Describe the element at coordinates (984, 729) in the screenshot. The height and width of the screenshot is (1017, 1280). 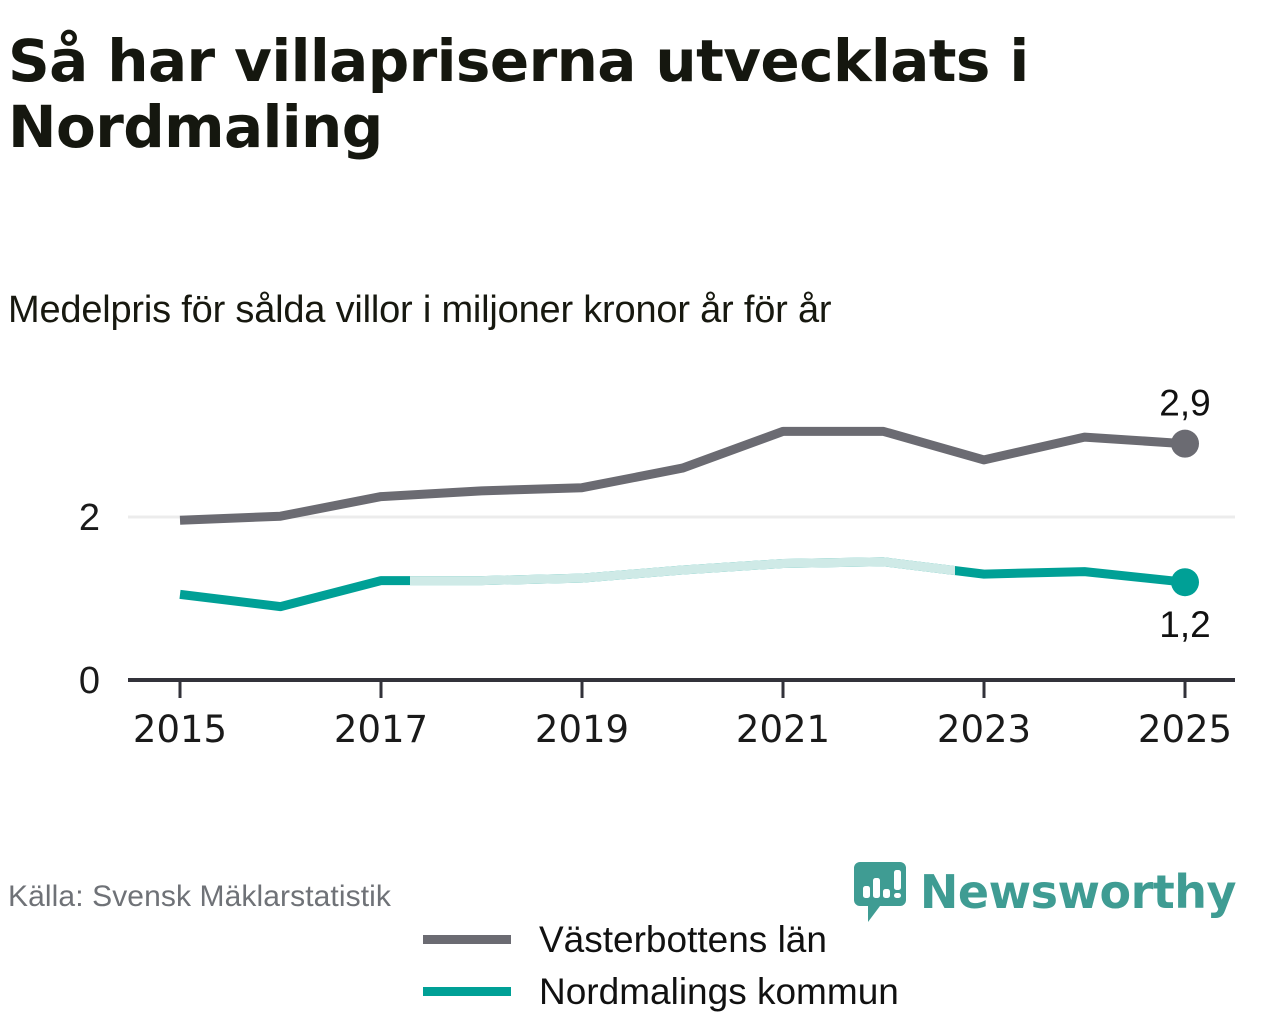
I see `x-axis-tick-label: 2023` at that location.